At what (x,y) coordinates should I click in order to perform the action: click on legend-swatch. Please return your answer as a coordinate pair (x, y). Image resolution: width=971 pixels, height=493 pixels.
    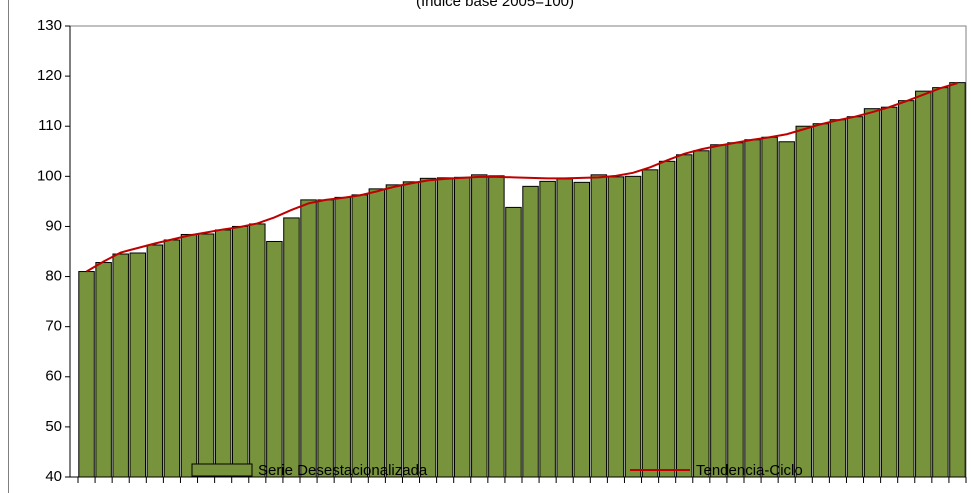
    Looking at the image, I should click on (222, 470).